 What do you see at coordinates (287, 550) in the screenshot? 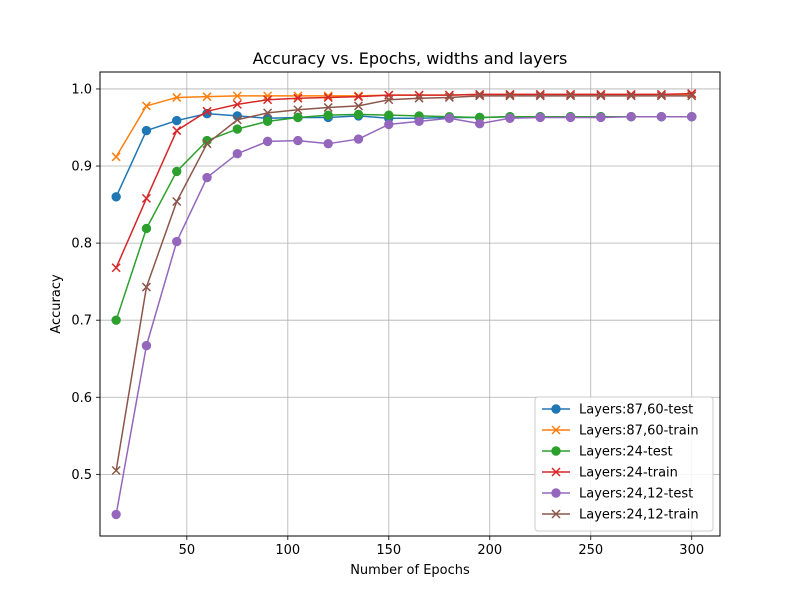
I see `x-tick-label: 100` at bounding box center [287, 550].